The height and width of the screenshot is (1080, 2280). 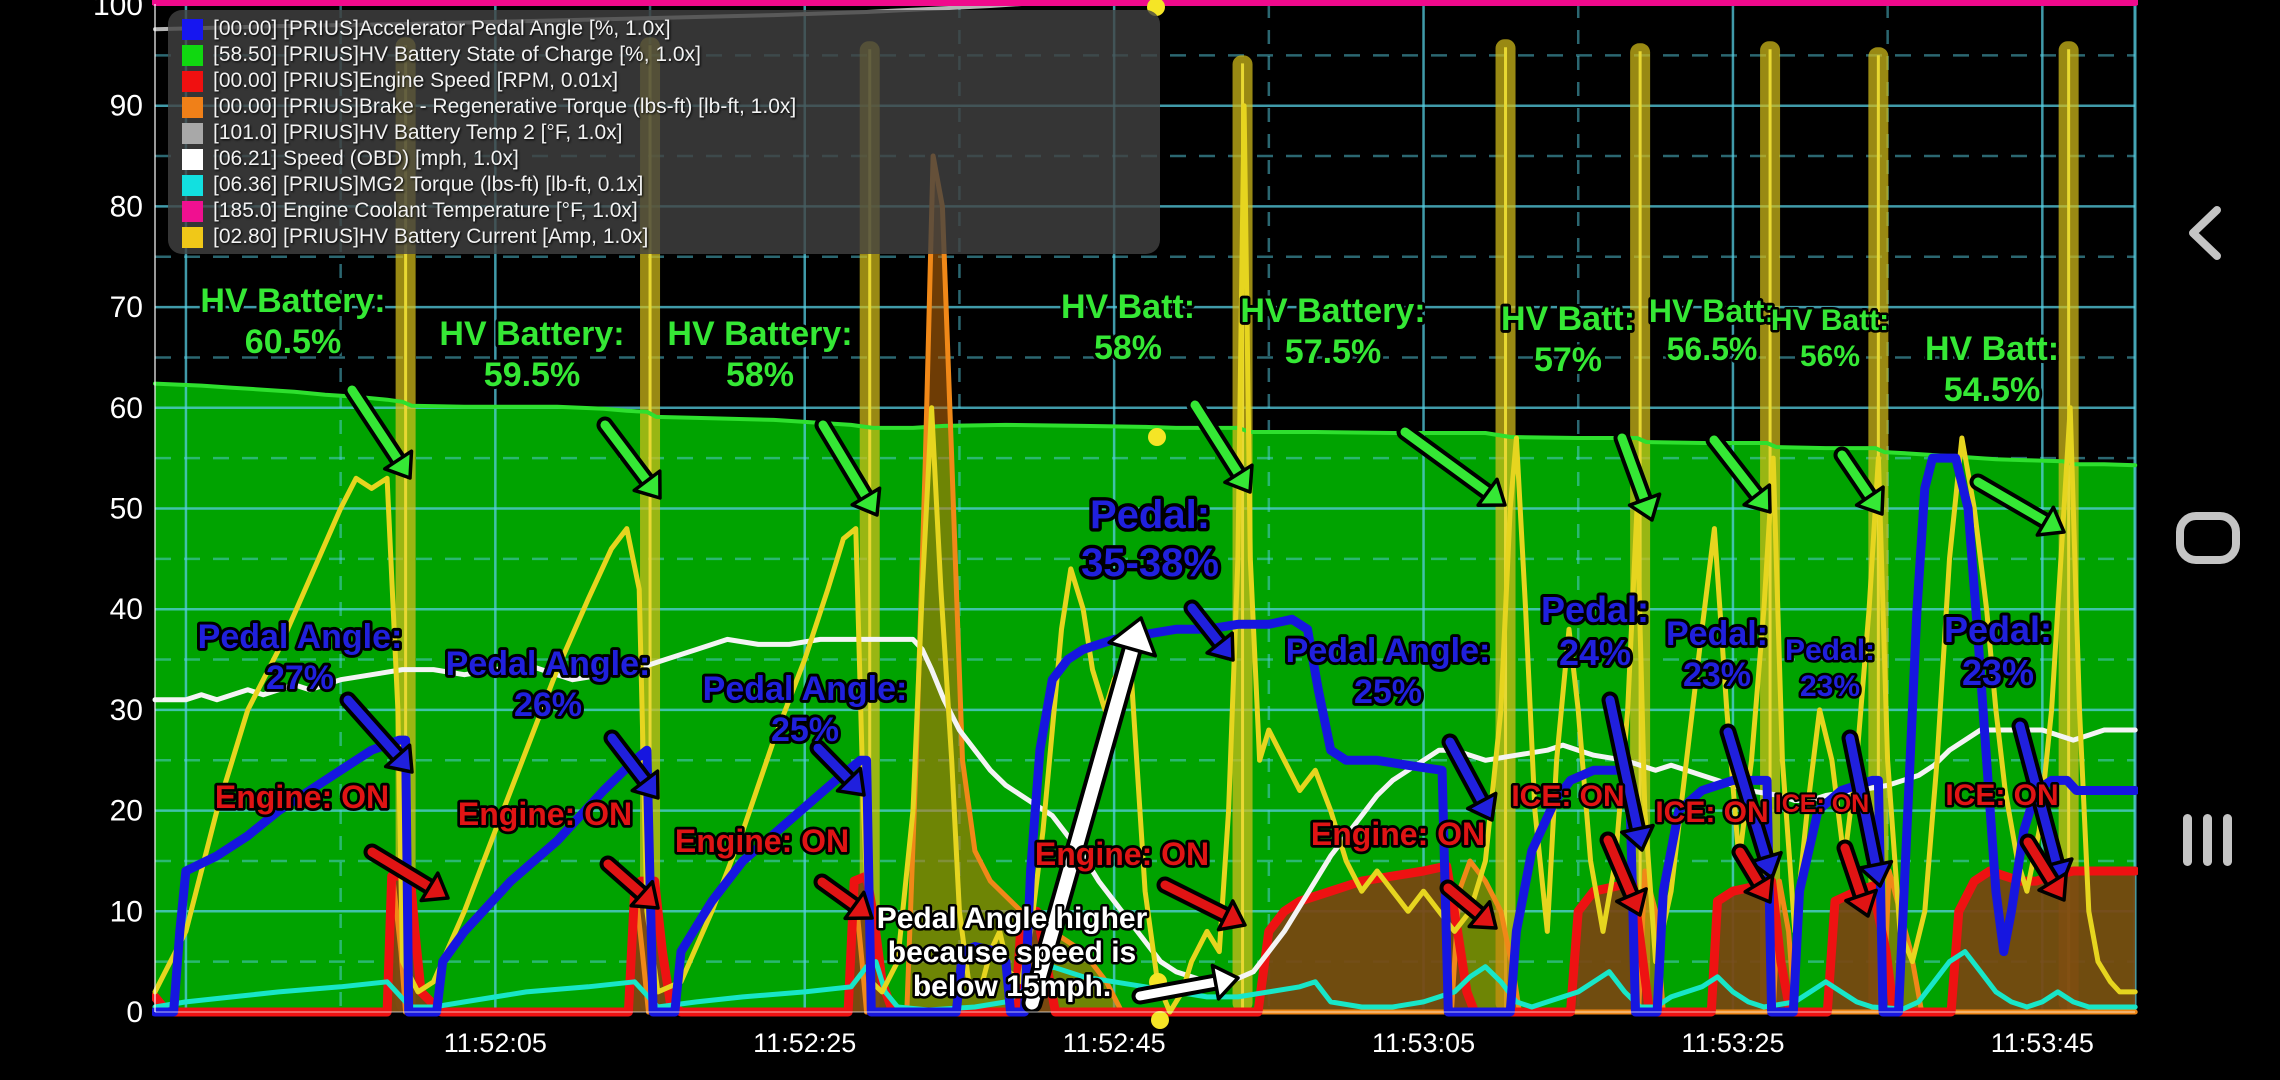 What do you see at coordinates (1712, 330) in the screenshot?
I see `chart-annotation: HV Batt: 56.5%` at bounding box center [1712, 330].